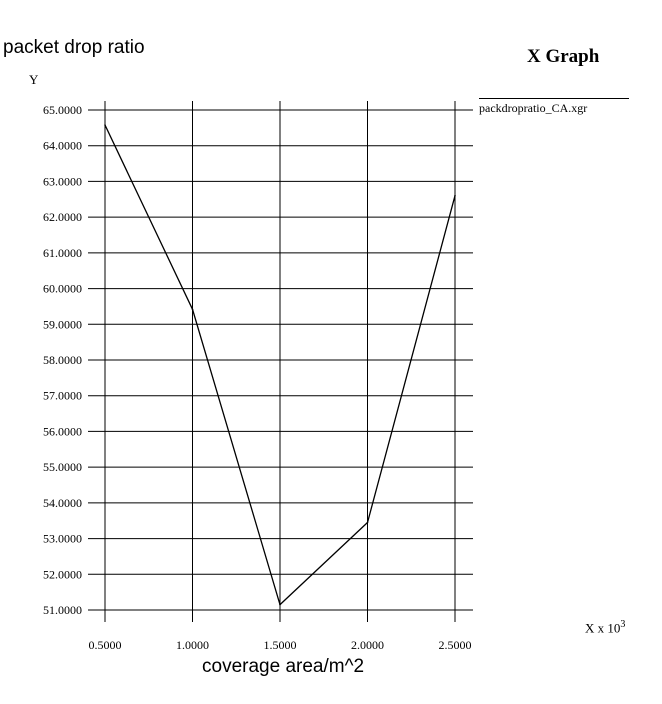 The height and width of the screenshot is (704, 662). I want to click on x-tick-label: 1.5000, so click(280, 645).